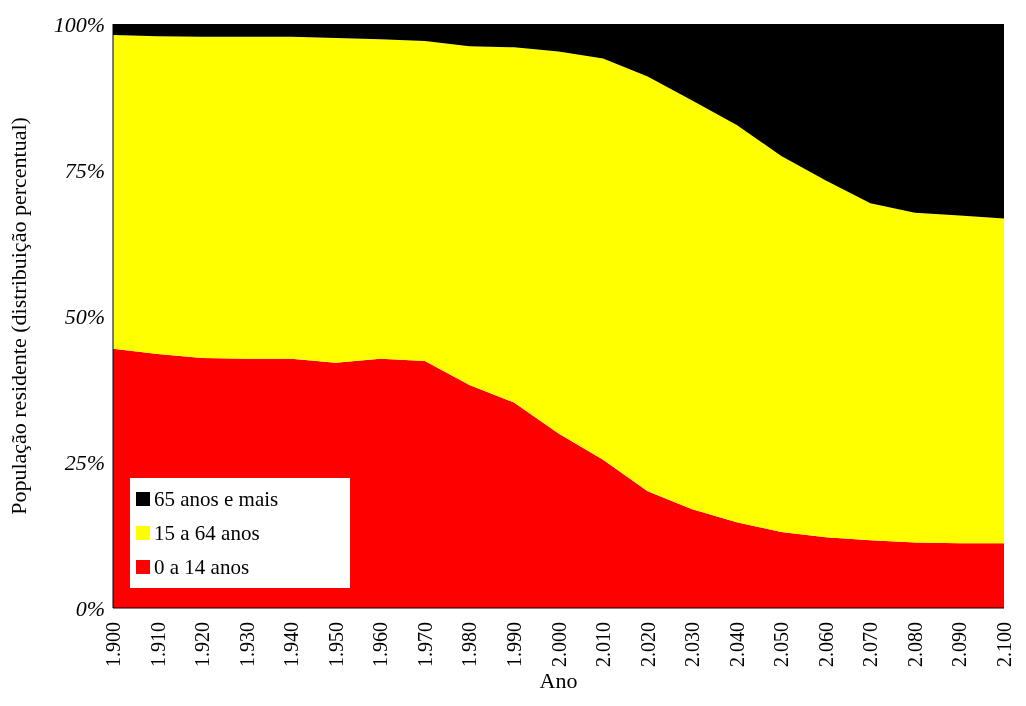 This screenshot has width=1026, height=706. I want to click on x-tick-label: 1.980, so click(469, 644).